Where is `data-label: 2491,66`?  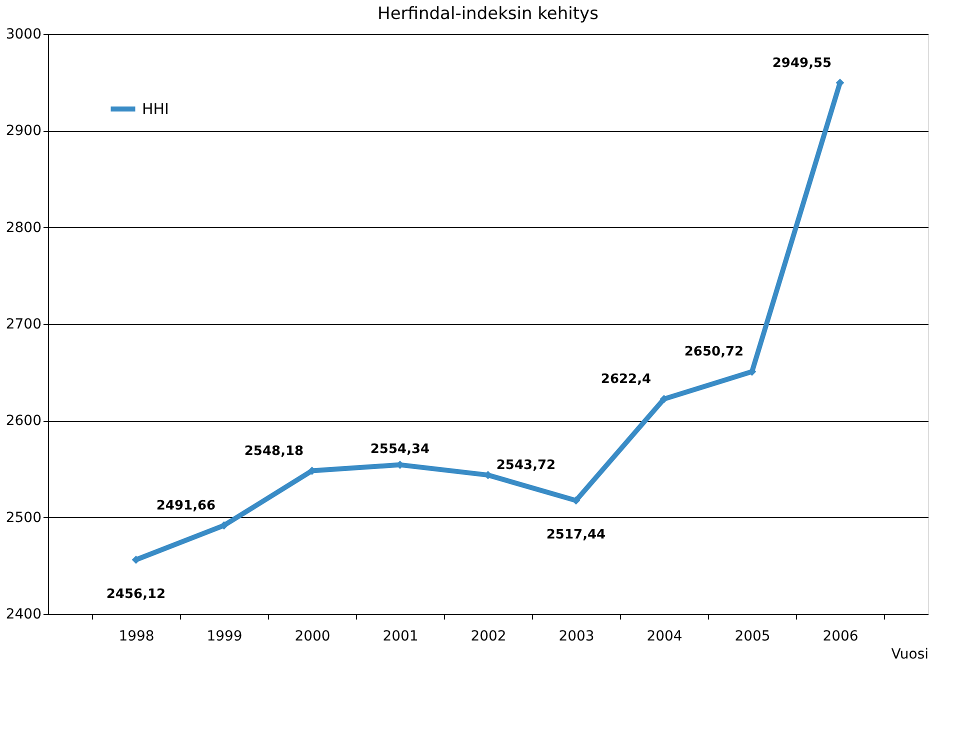 data-label: 2491,66 is located at coordinates (186, 506).